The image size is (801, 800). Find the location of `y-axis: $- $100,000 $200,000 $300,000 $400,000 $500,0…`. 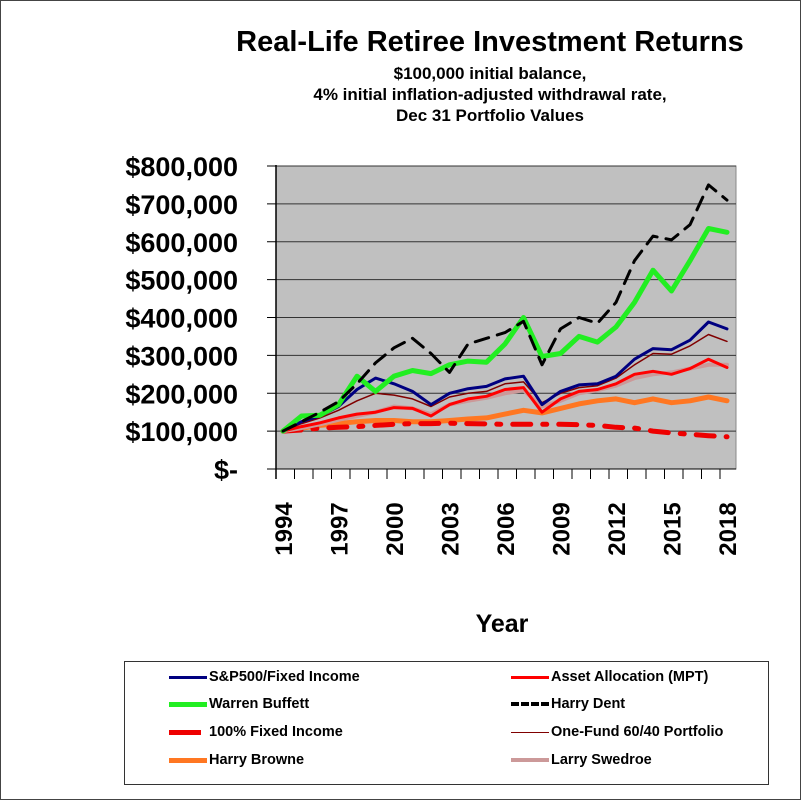

y-axis: $- $100,000 $200,000 $300,000 $400,000 $500,0… is located at coordinates (201, 318).